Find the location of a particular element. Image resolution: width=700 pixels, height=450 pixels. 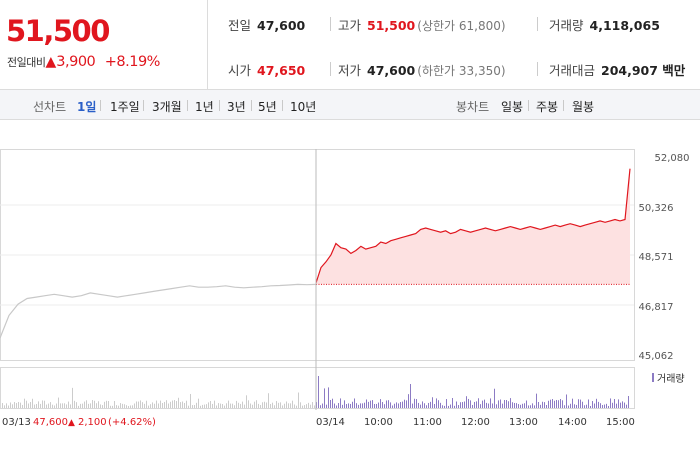

lower-limit: (하한가 33,350) is located at coordinates (461, 71).